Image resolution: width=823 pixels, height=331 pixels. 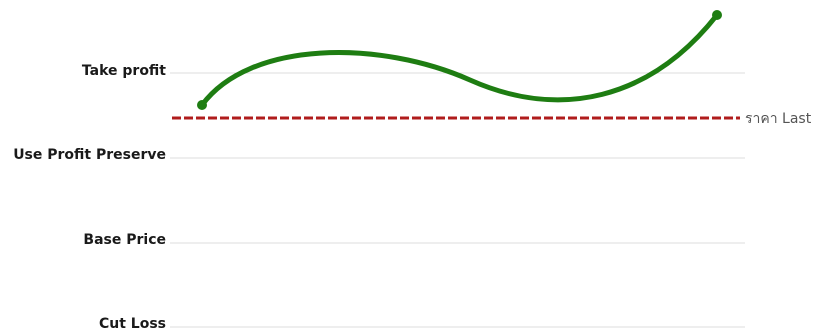 I want to click on curve-start-point, so click(x=202, y=105).